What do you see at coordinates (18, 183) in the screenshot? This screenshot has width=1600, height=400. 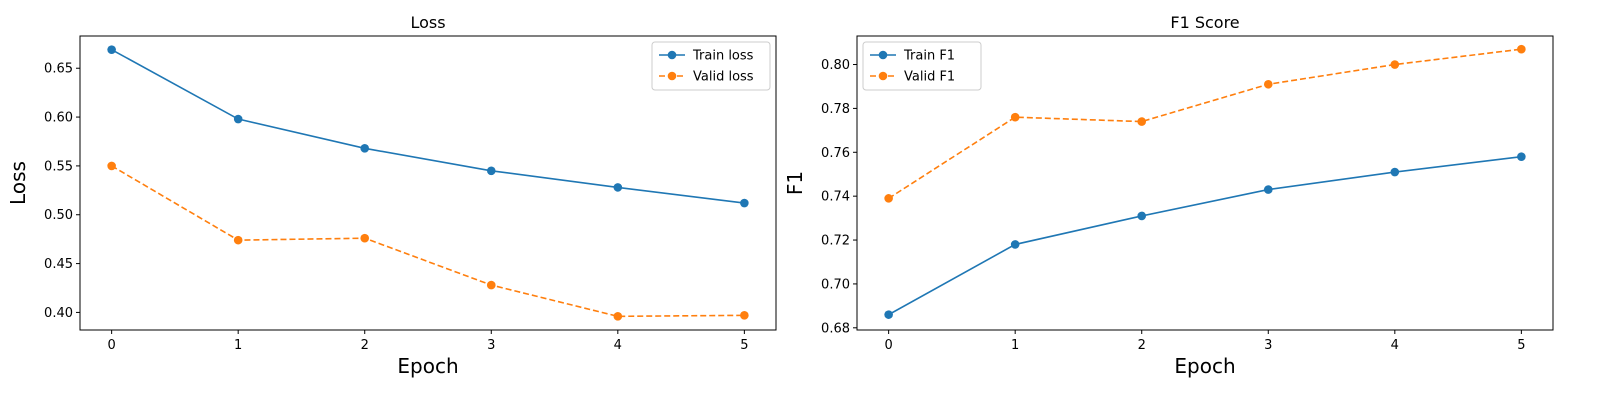 I see `y-axis-label: Loss` at bounding box center [18, 183].